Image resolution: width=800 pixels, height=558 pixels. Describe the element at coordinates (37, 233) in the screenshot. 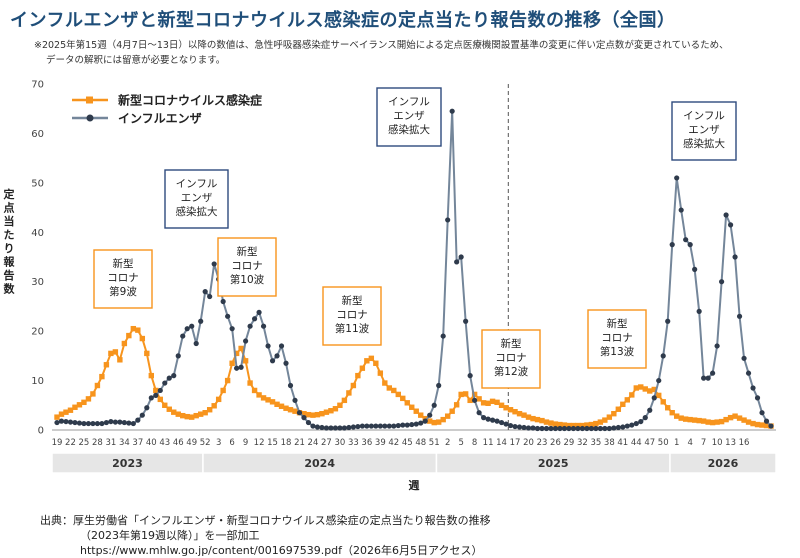

I see `y-tick-label: 40` at that location.